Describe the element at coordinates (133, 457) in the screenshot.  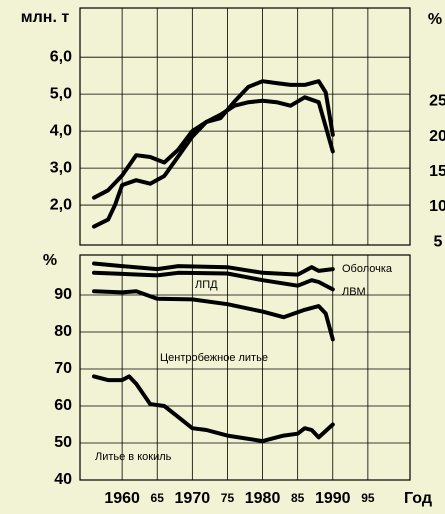
I see `series-label: Литье в кокиль` at that location.